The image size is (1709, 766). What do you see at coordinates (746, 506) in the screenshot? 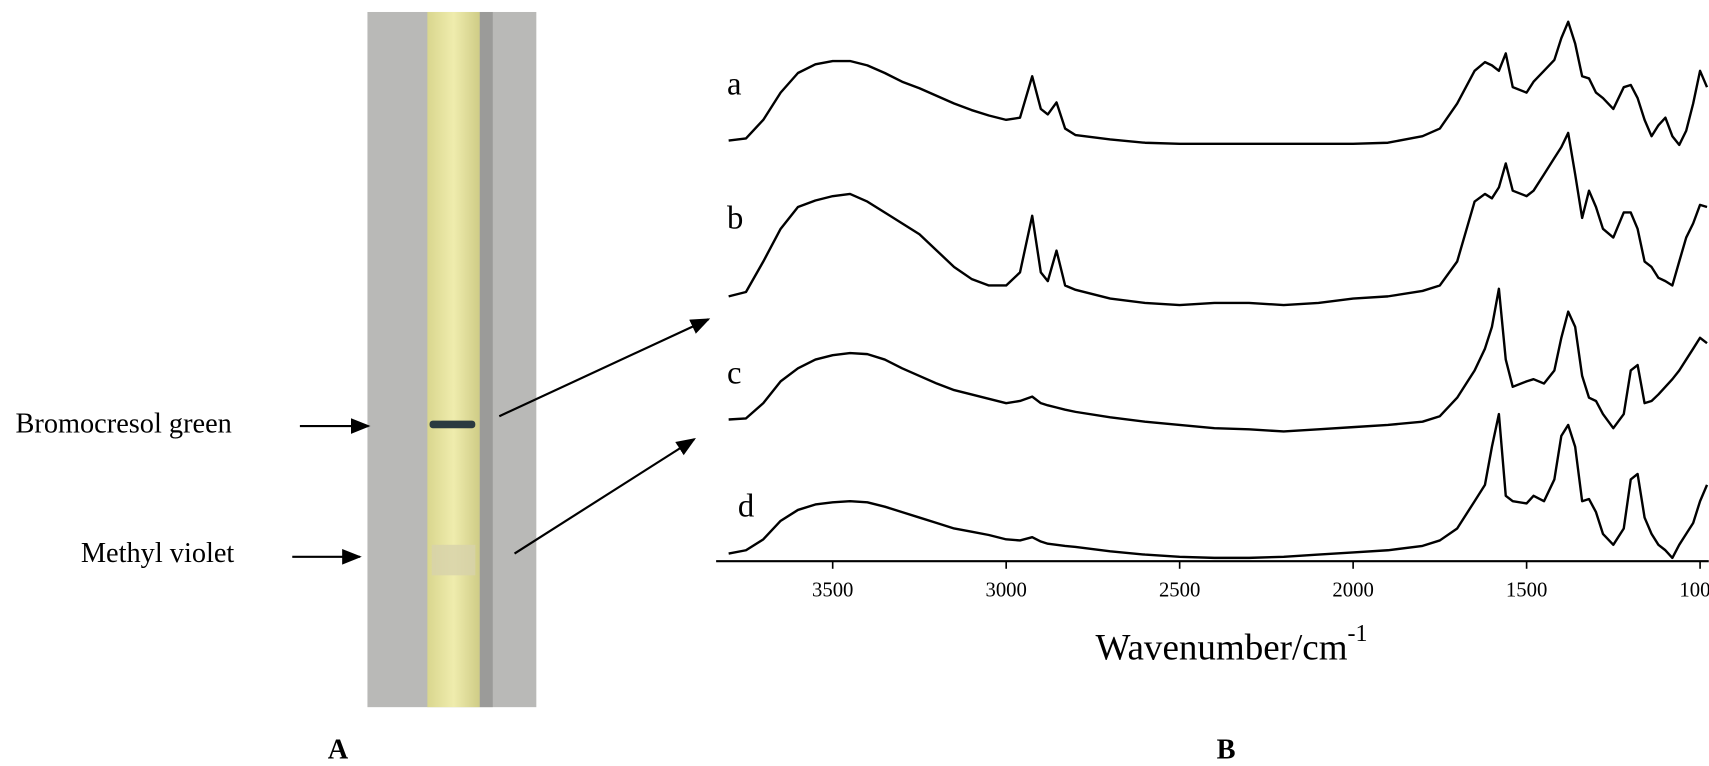
I see `series-label: d` at bounding box center [746, 506].